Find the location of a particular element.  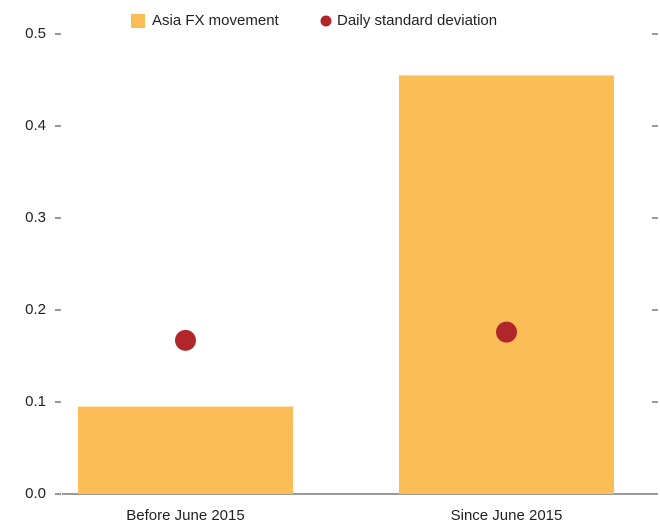

y-tick-label: 0.4 is located at coordinates (35, 125).